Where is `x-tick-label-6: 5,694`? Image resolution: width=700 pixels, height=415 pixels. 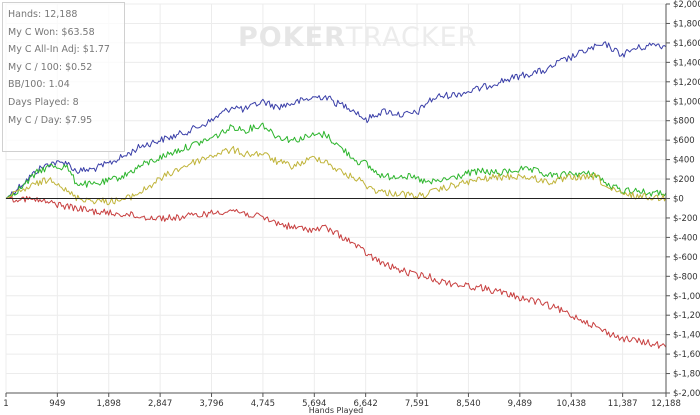
x-tick-label-6: 5,694 is located at coordinates (314, 404).